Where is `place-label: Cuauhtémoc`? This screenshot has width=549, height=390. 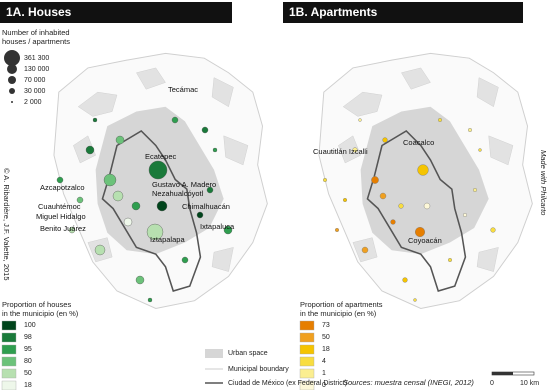 place-label: Cuauhtémoc is located at coordinates (59, 206).